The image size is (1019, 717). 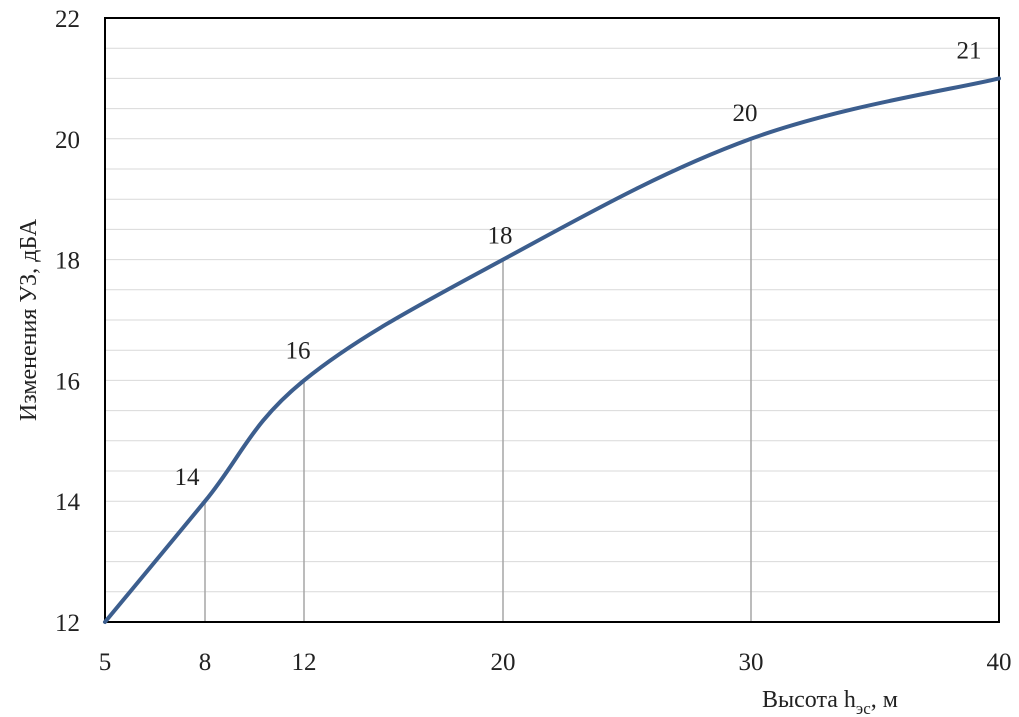 I want to click on y-tick-label: 20, so click(x=67, y=140).